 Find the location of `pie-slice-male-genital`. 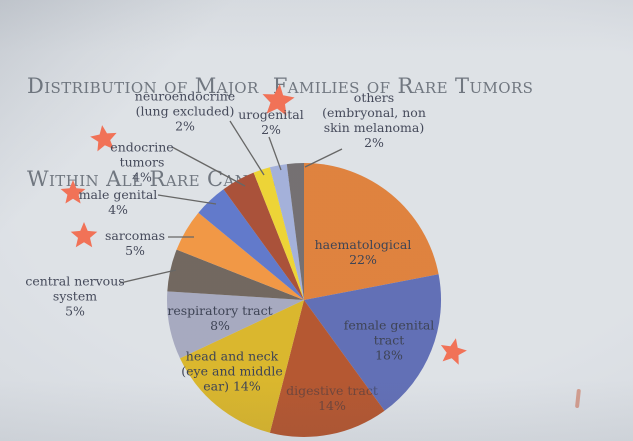

pie-slice-male-genital is located at coordinates (251, 244).